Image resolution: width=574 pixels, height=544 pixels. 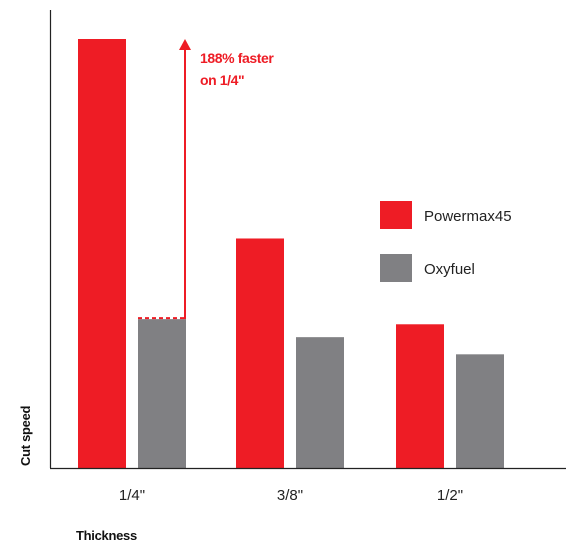 I want to click on annotation-arrow-head, so click(x=185, y=44).